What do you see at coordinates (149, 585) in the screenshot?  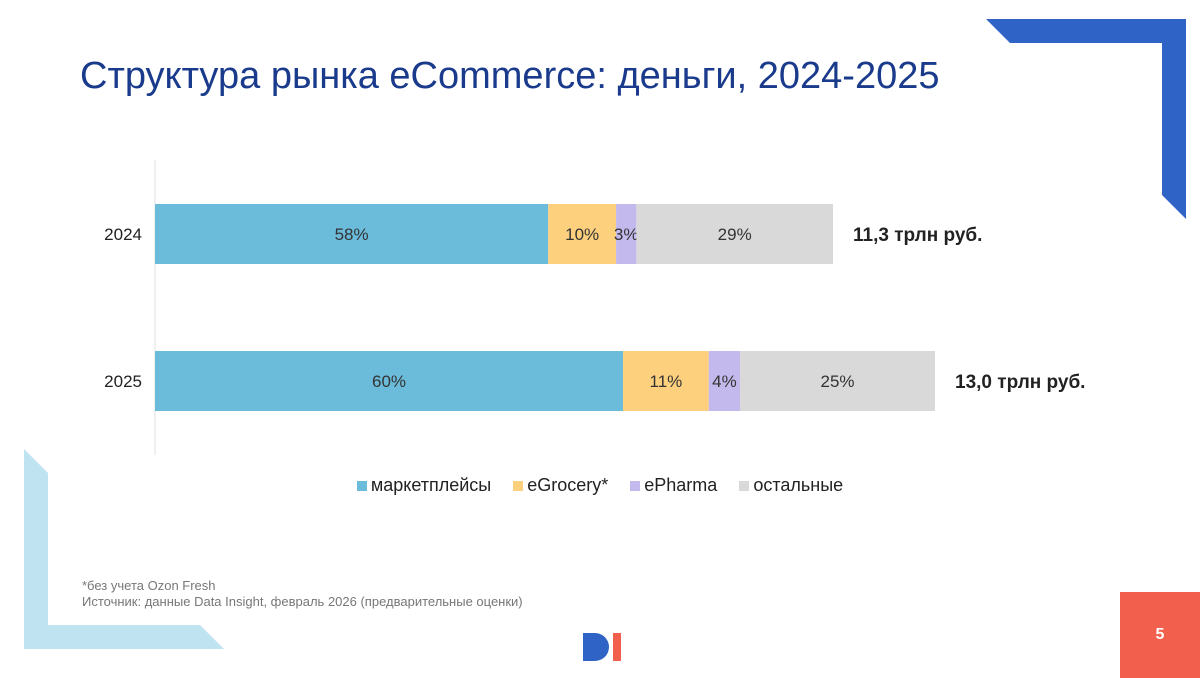 I see `footnote-note: *без учета Ozon Fresh` at bounding box center [149, 585].